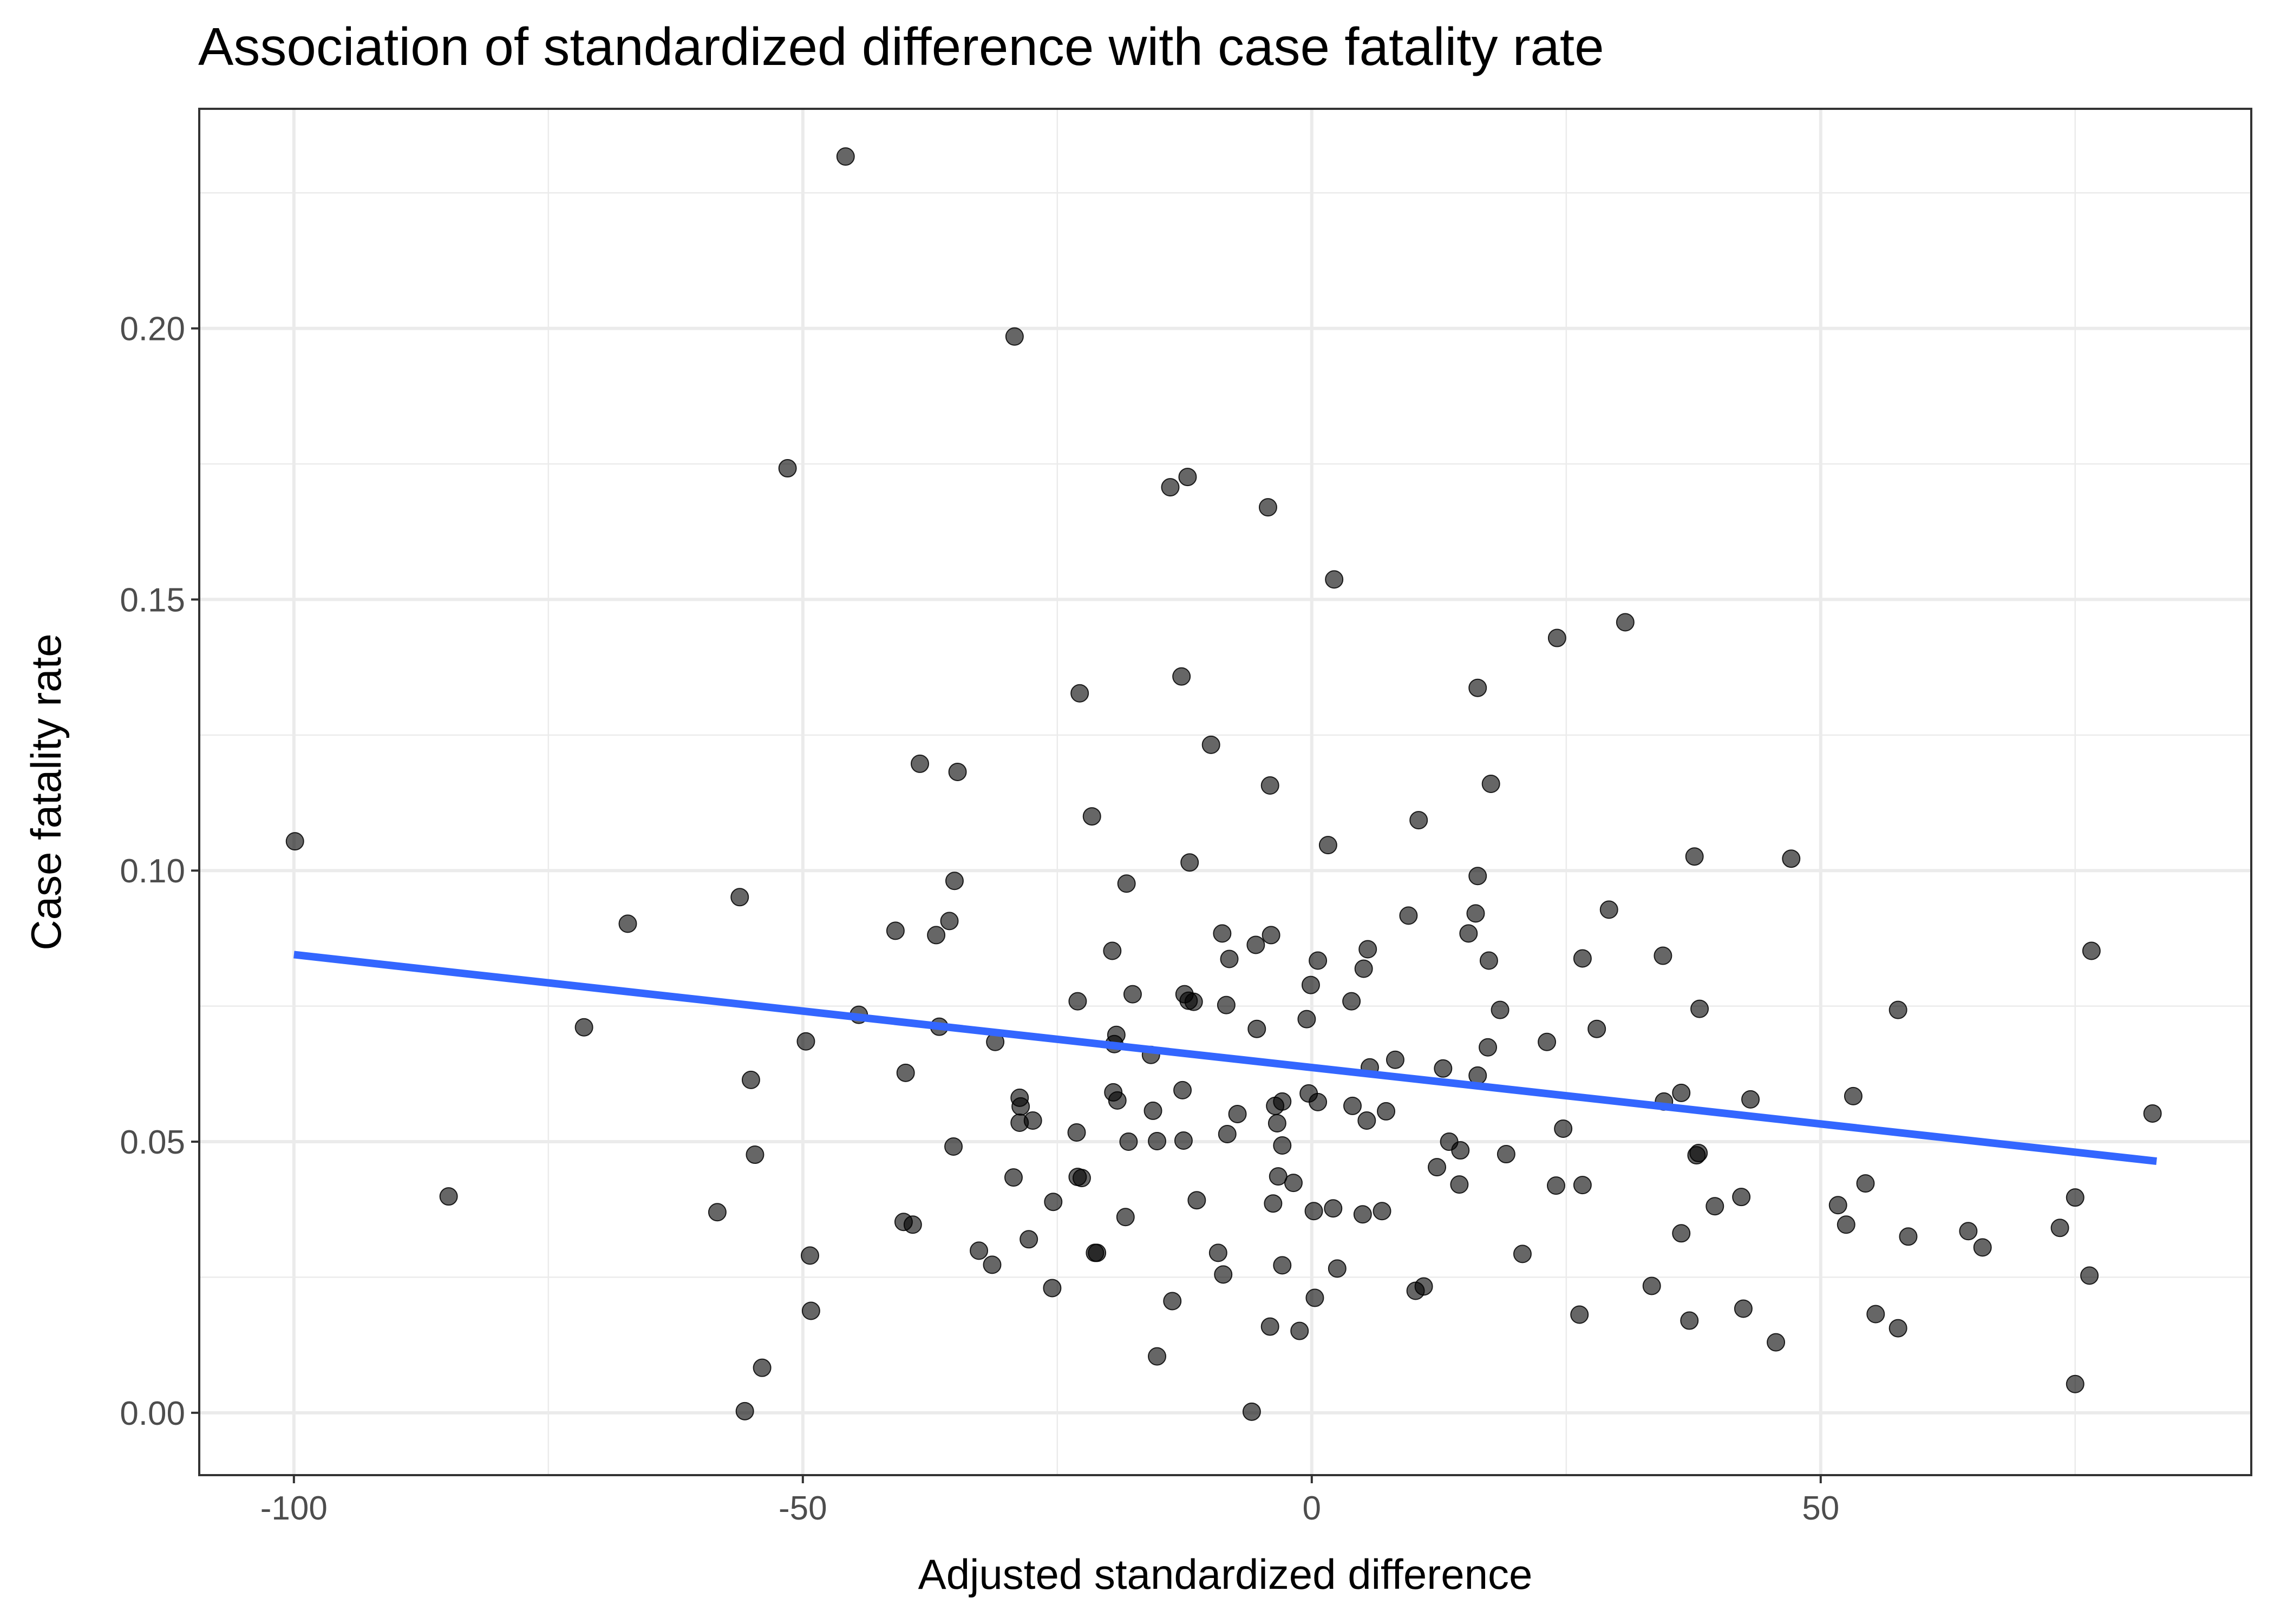 The image size is (2274, 1624). I want to click on trend-line-group, so click(1225, 1058).